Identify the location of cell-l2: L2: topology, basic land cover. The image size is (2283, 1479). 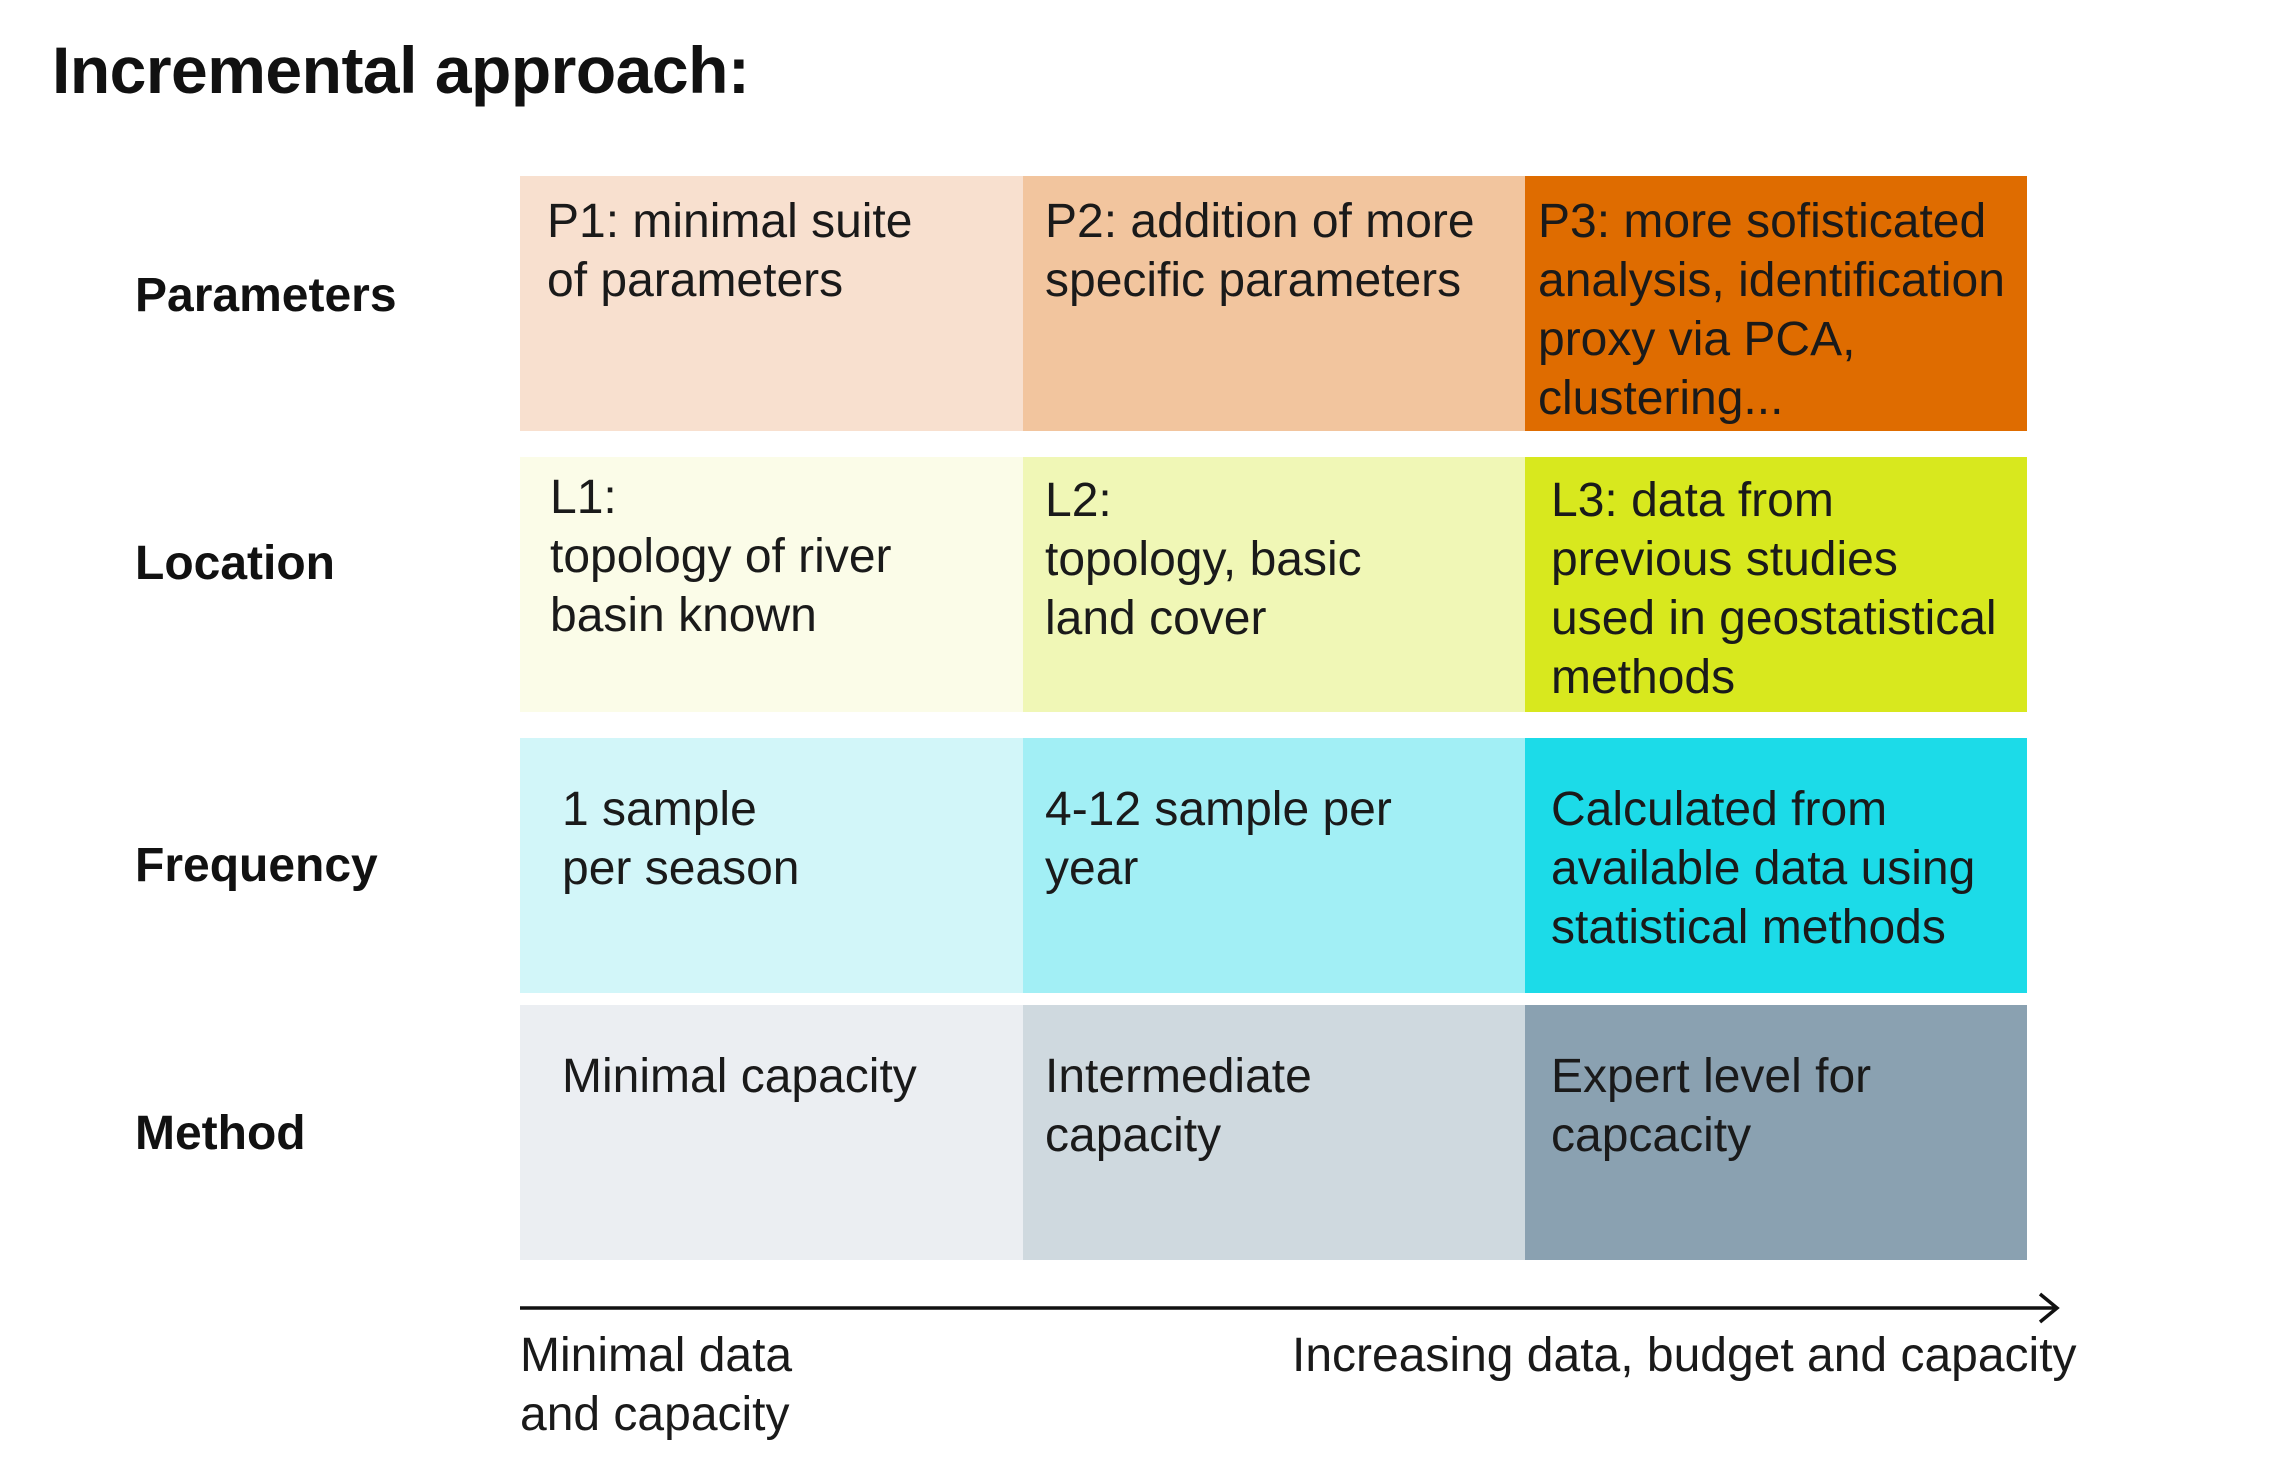
(1274, 584).